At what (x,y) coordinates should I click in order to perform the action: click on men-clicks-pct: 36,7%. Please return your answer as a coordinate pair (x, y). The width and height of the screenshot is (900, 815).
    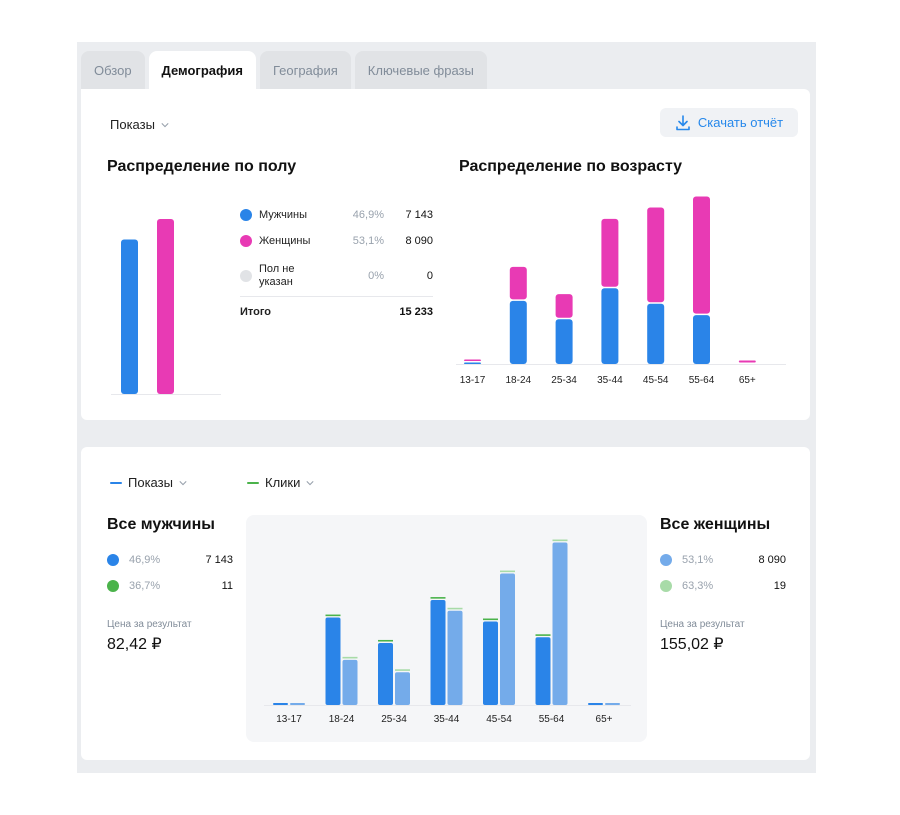
    Looking at the image, I should click on (145, 586).